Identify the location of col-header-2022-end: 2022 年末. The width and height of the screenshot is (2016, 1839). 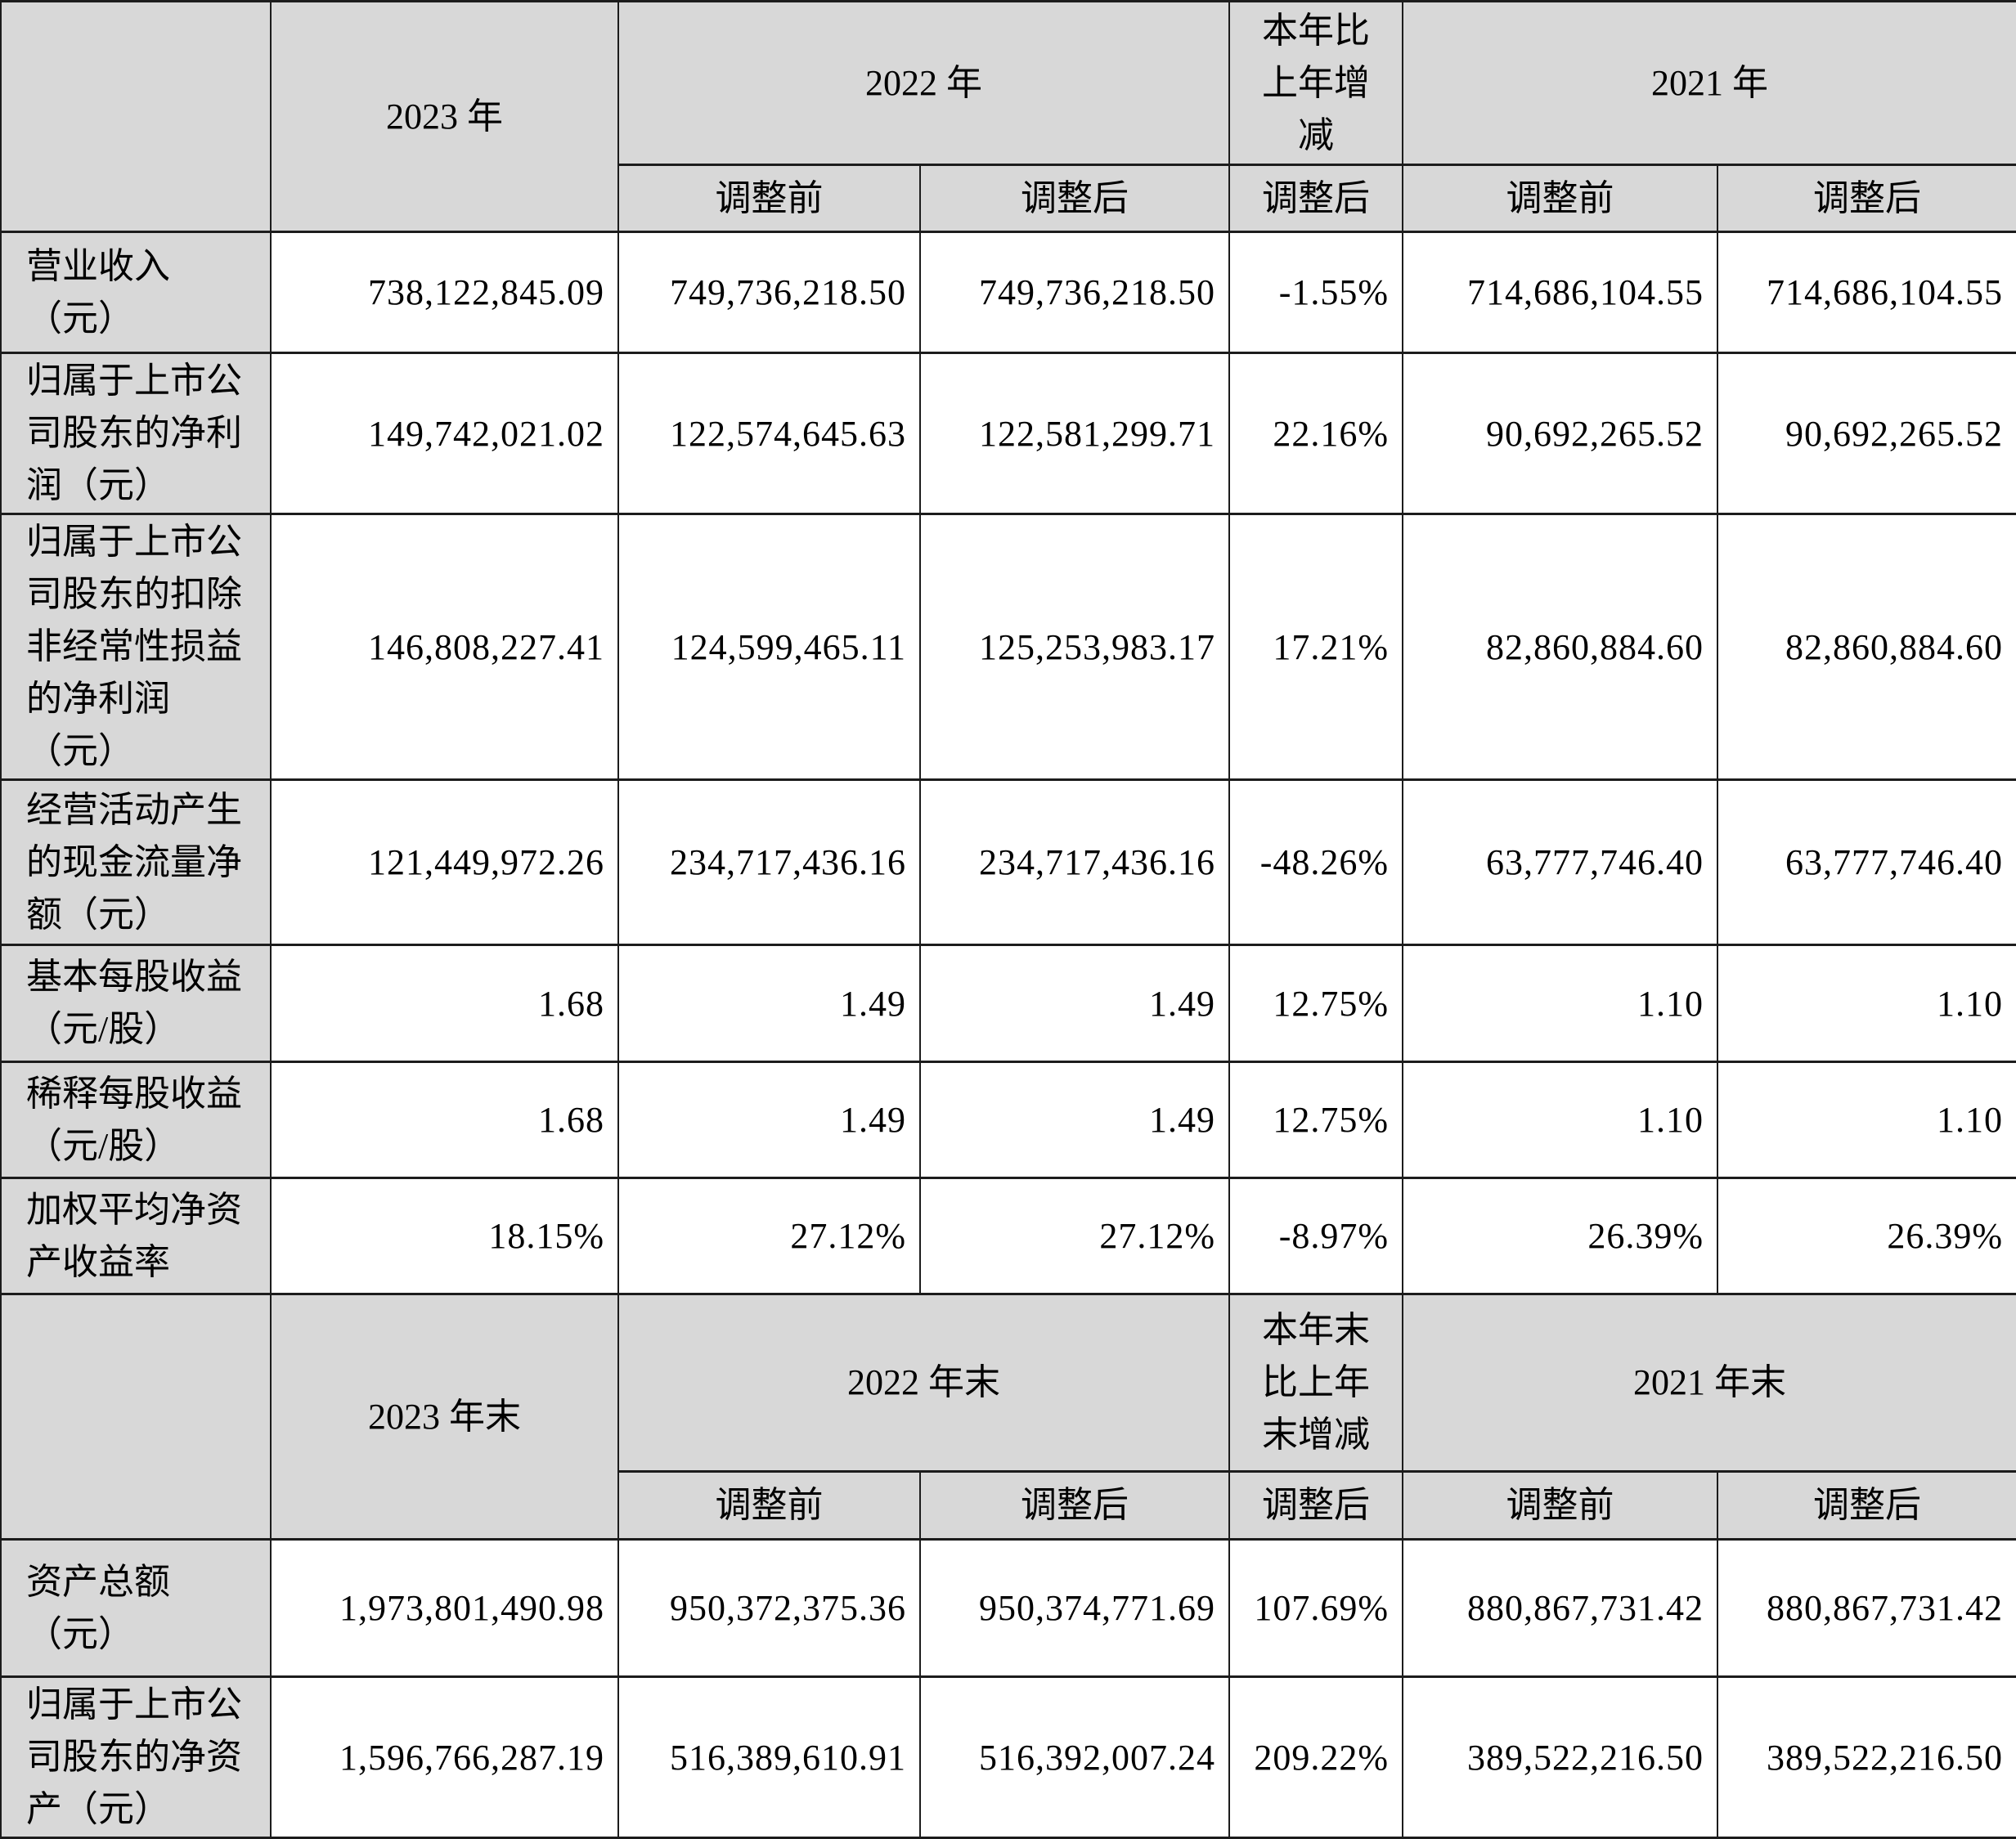
(923, 1383).